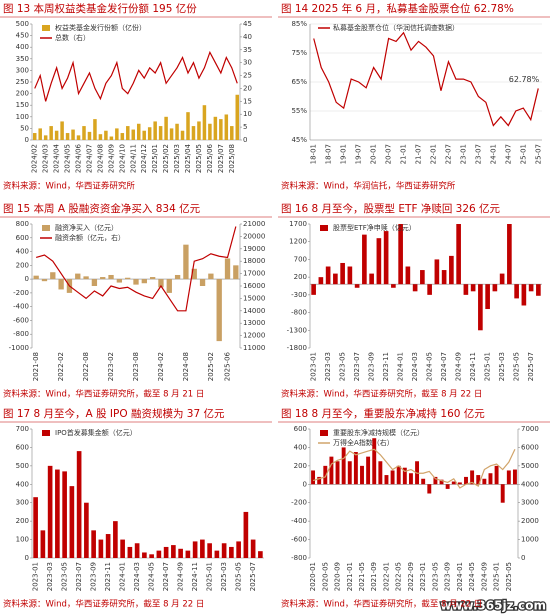  I want to click on x-tick-label: 20-01, so click(374, 154).